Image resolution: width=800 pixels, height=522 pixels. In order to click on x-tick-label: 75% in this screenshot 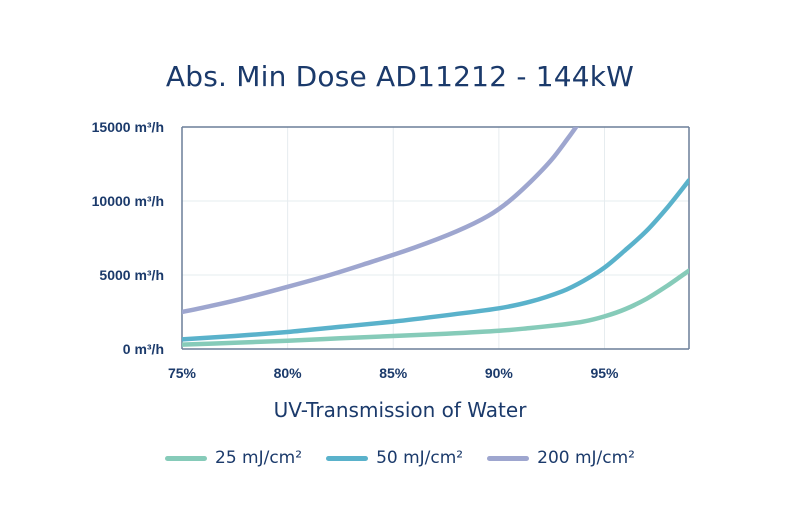, I will do `click(182, 373)`.